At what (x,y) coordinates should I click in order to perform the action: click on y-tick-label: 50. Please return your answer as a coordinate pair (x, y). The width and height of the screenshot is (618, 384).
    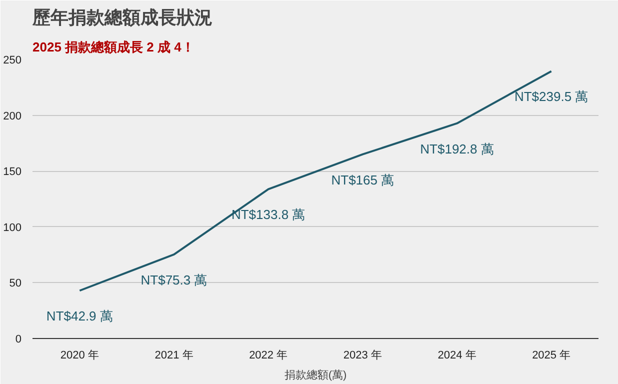
    Looking at the image, I should click on (15, 284).